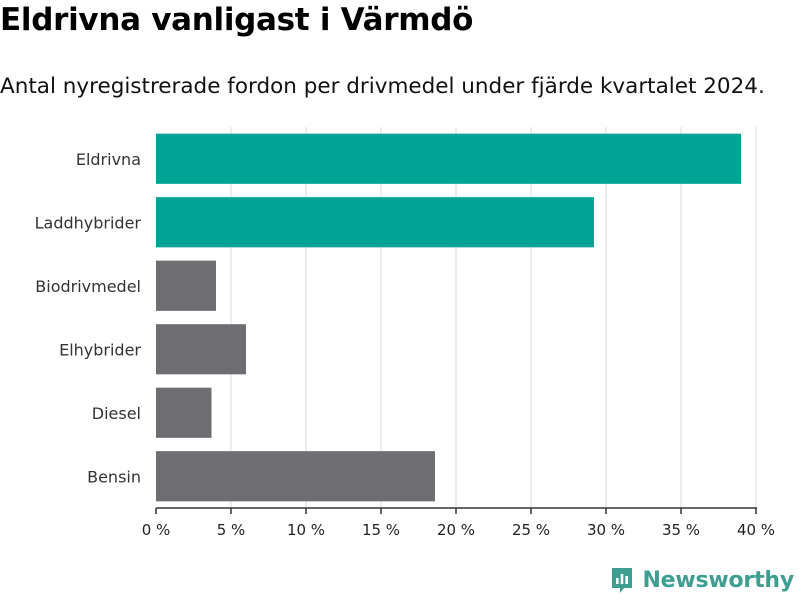 This screenshot has height=600, width=800. I want to click on x-tick-label: 30 %, so click(606, 530).